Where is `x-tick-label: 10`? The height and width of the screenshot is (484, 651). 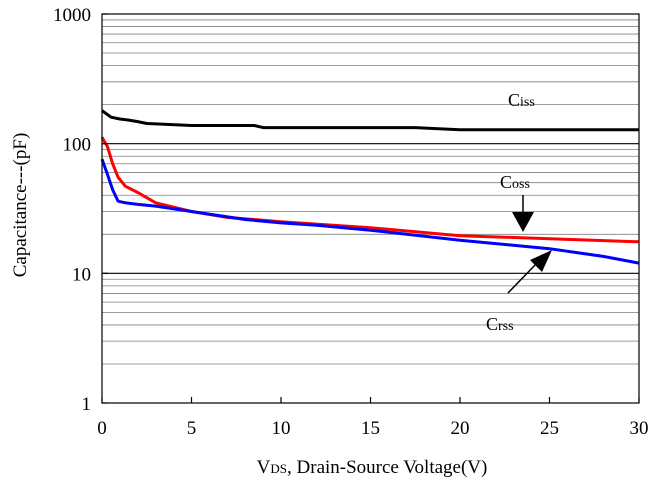
x-tick-label: 10 is located at coordinates (281, 428).